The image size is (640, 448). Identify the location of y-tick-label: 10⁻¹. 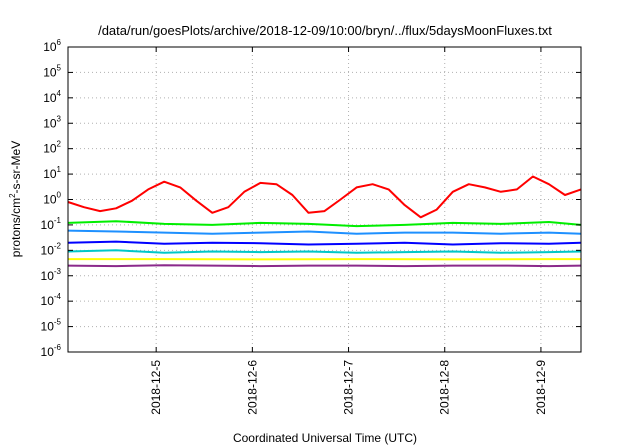
(51, 224).